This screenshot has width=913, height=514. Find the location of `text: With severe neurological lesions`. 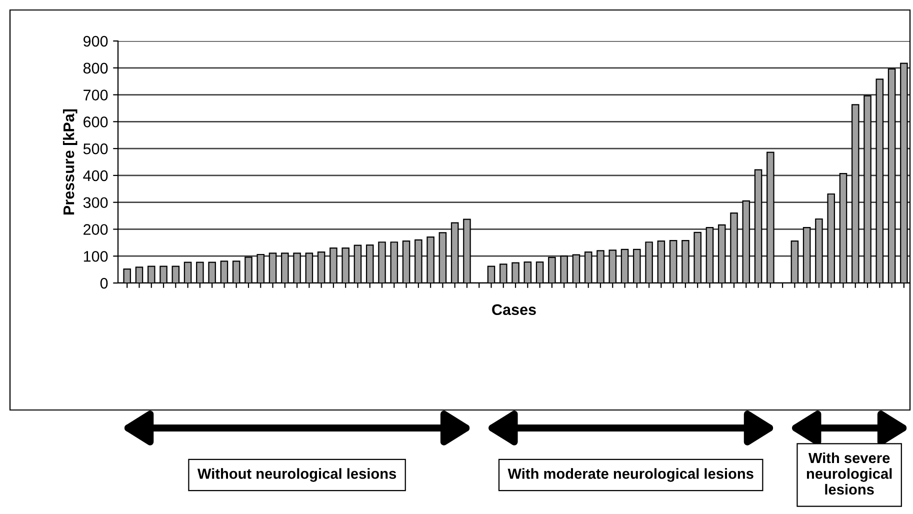

text: With severe neurological lesions is located at coordinates (849, 473).